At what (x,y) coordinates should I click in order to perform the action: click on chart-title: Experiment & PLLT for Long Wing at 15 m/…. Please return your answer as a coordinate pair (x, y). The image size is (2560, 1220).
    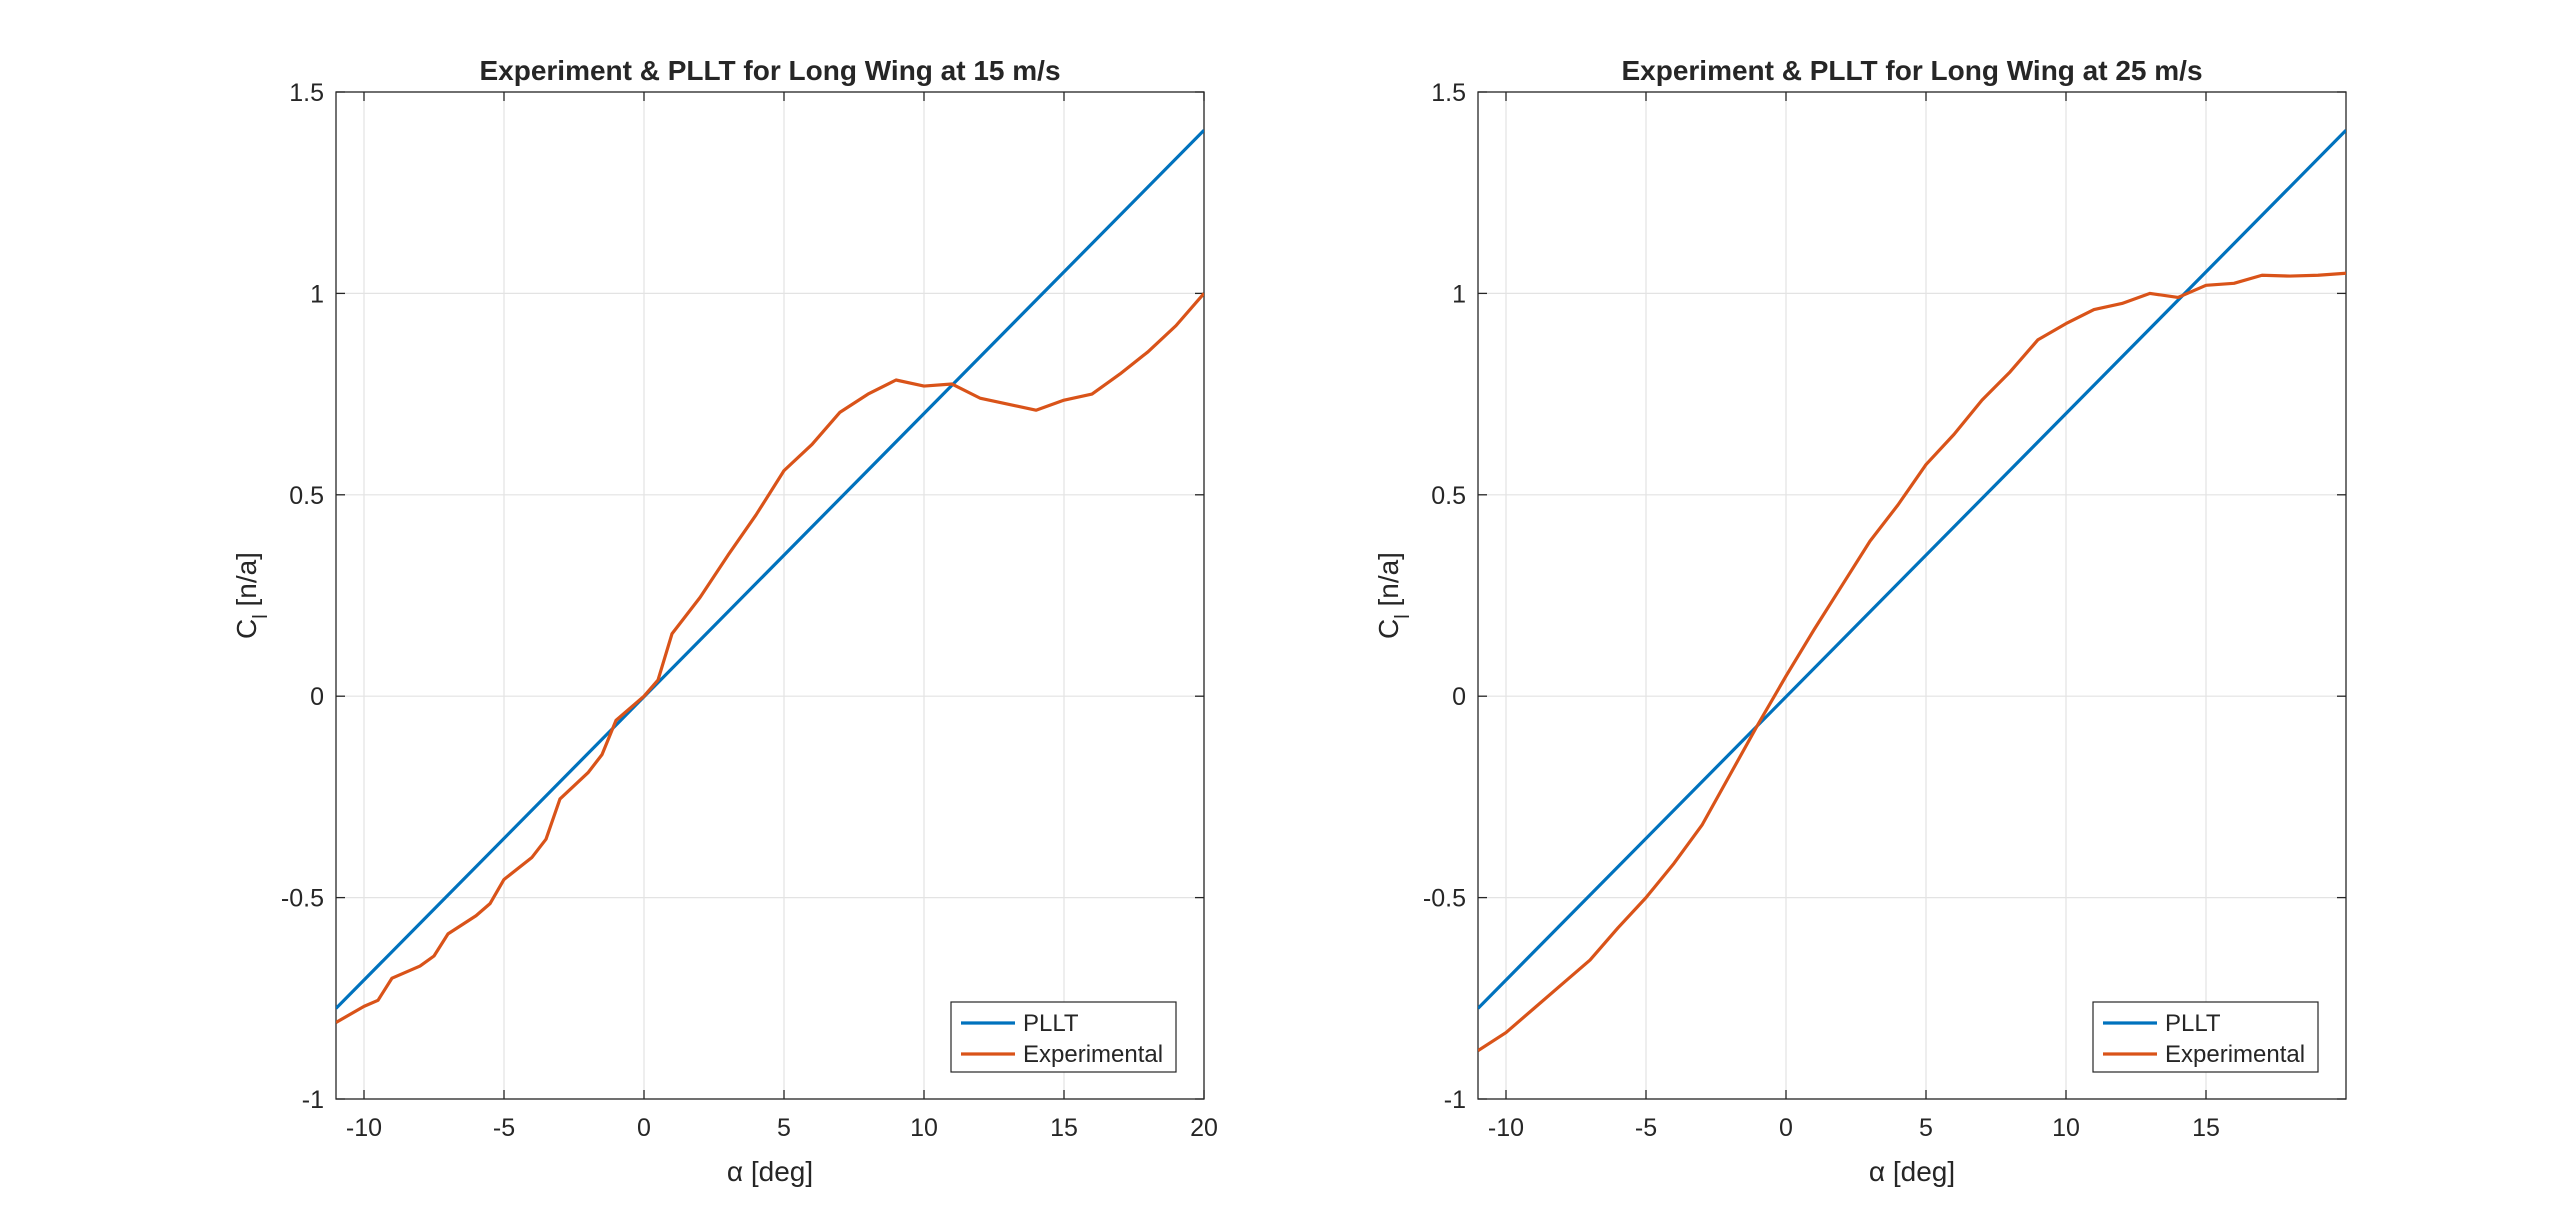
    Looking at the image, I should click on (769, 70).